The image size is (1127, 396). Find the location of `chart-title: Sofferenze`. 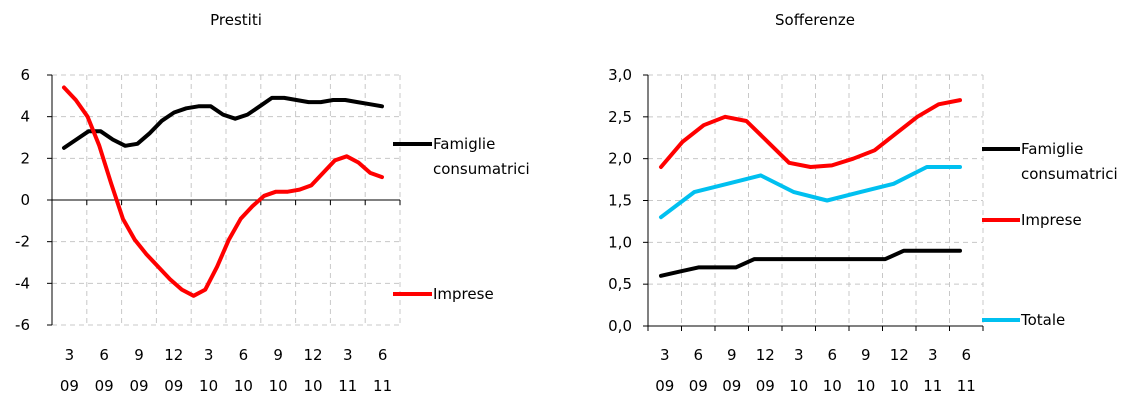

chart-title: Sofferenze is located at coordinates (815, 20).